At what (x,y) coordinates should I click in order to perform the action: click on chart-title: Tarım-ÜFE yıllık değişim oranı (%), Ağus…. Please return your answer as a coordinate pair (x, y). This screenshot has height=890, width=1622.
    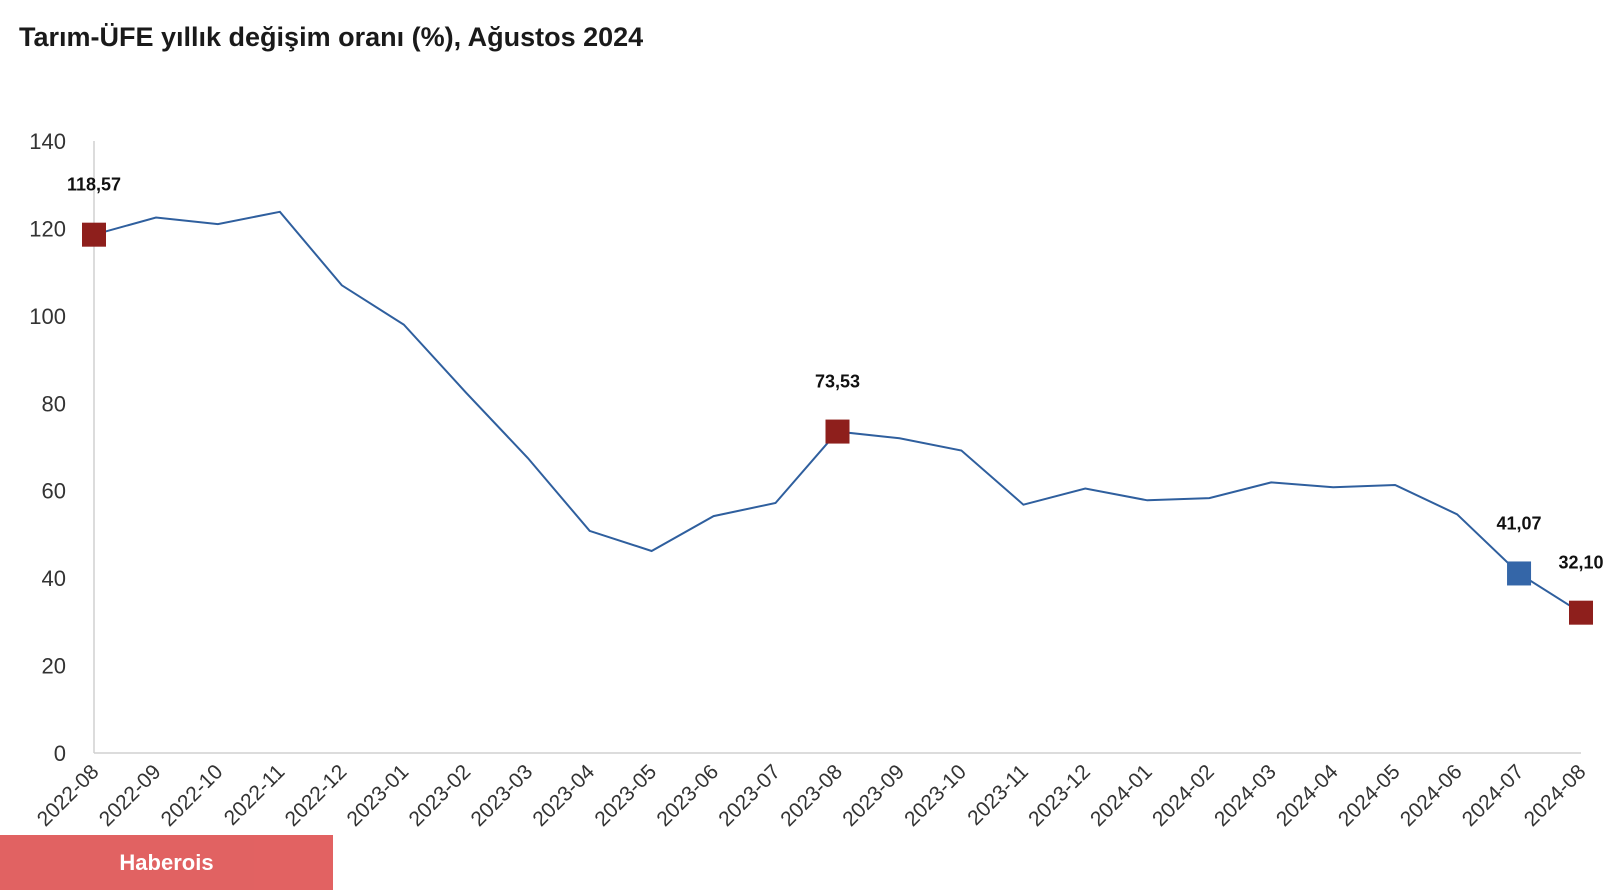
    Looking at the image, I should click on (331, 37).